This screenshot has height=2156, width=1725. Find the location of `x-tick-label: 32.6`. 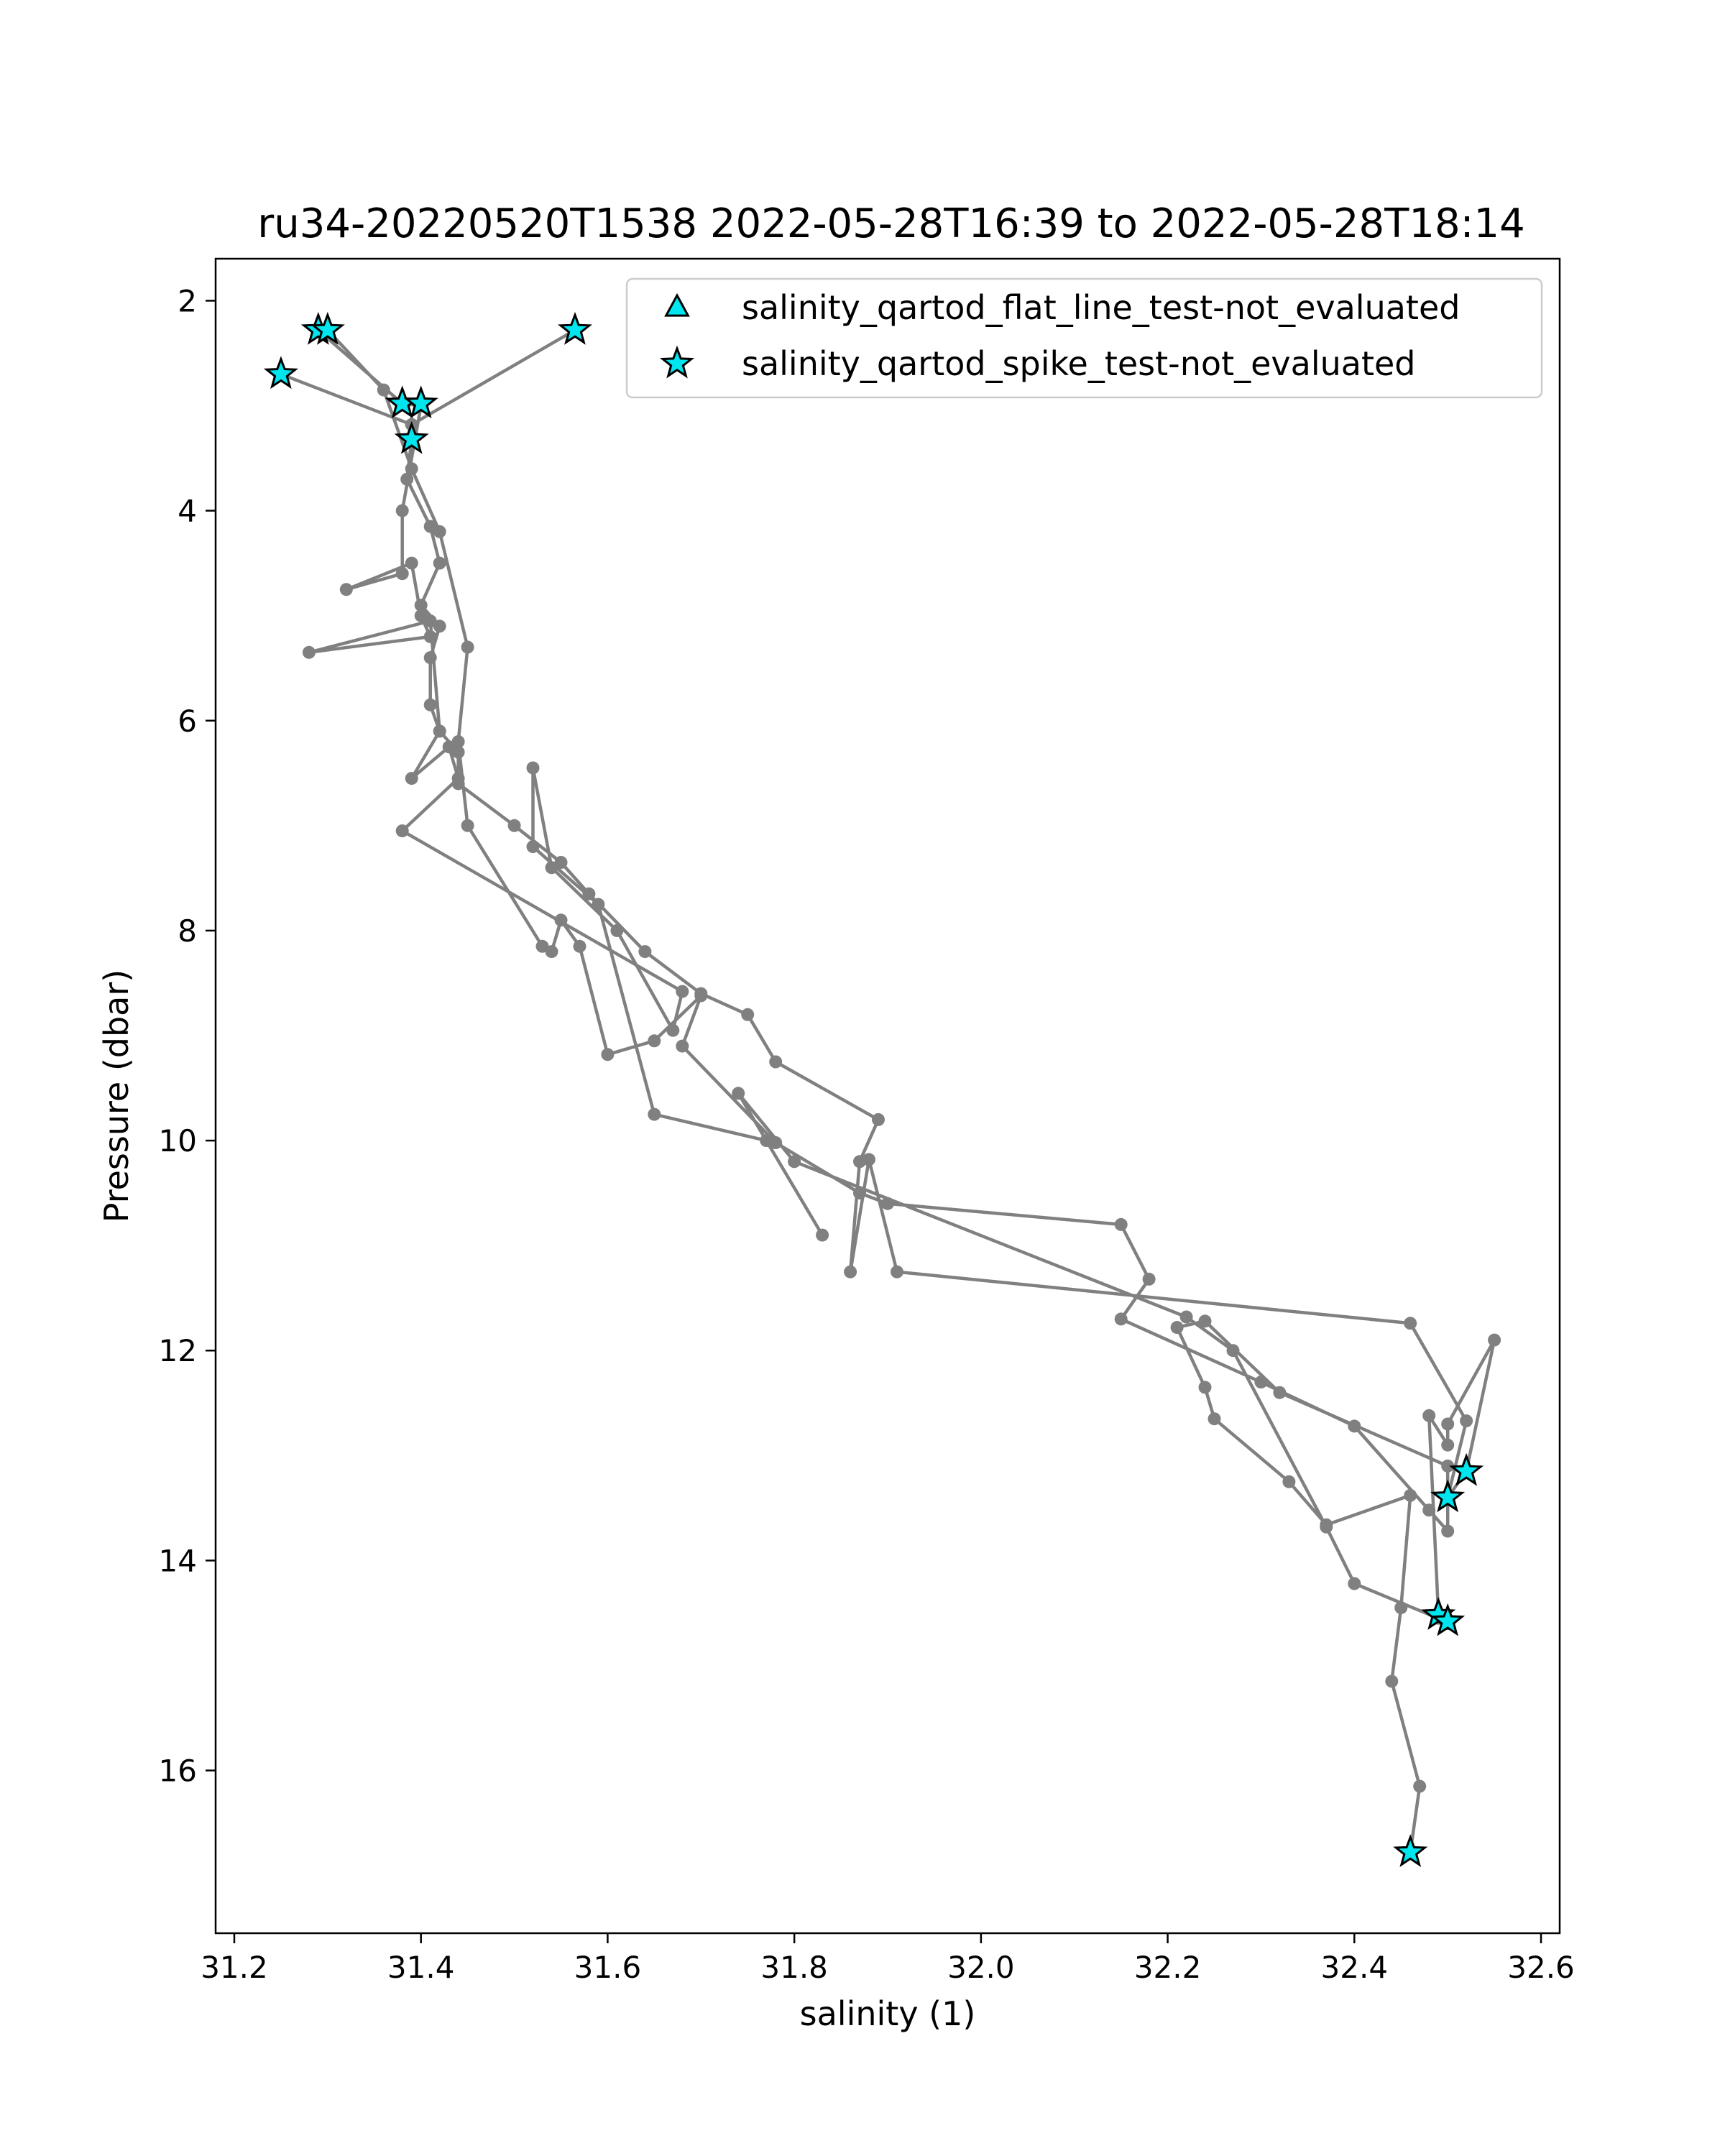

x-tick-label: 32.6 is located at coordinates (1541, 1967).